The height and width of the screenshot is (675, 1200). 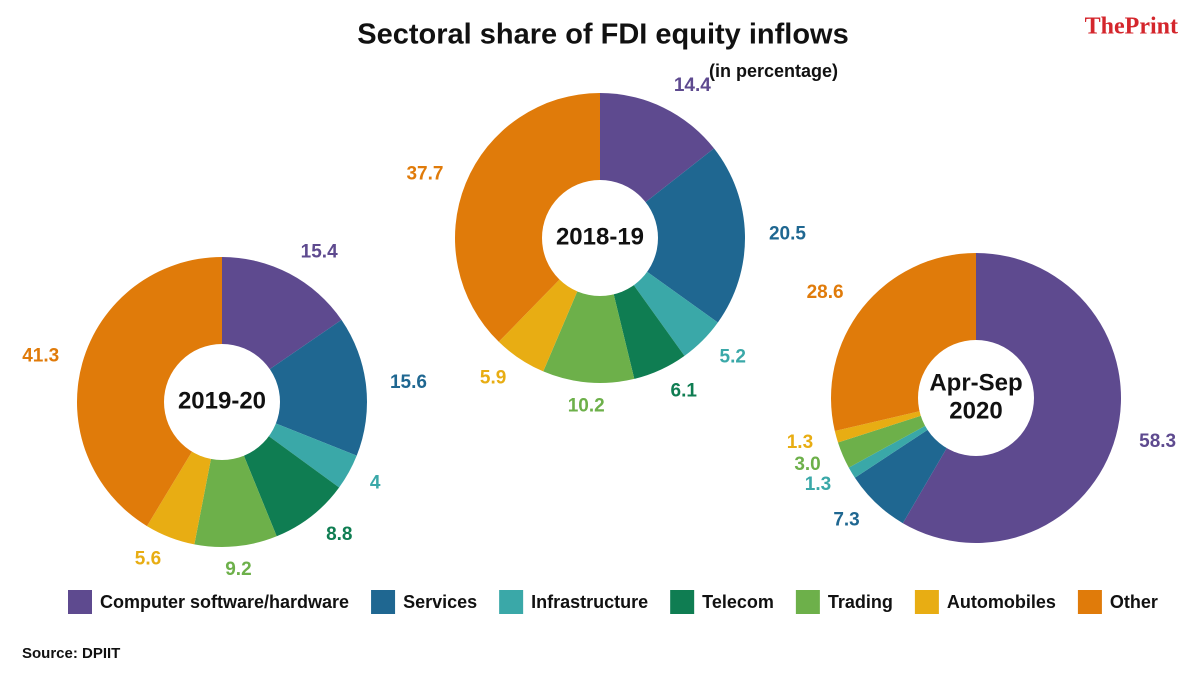 I want to click on source: Source: DPIIT, so click(x=71, y=653).